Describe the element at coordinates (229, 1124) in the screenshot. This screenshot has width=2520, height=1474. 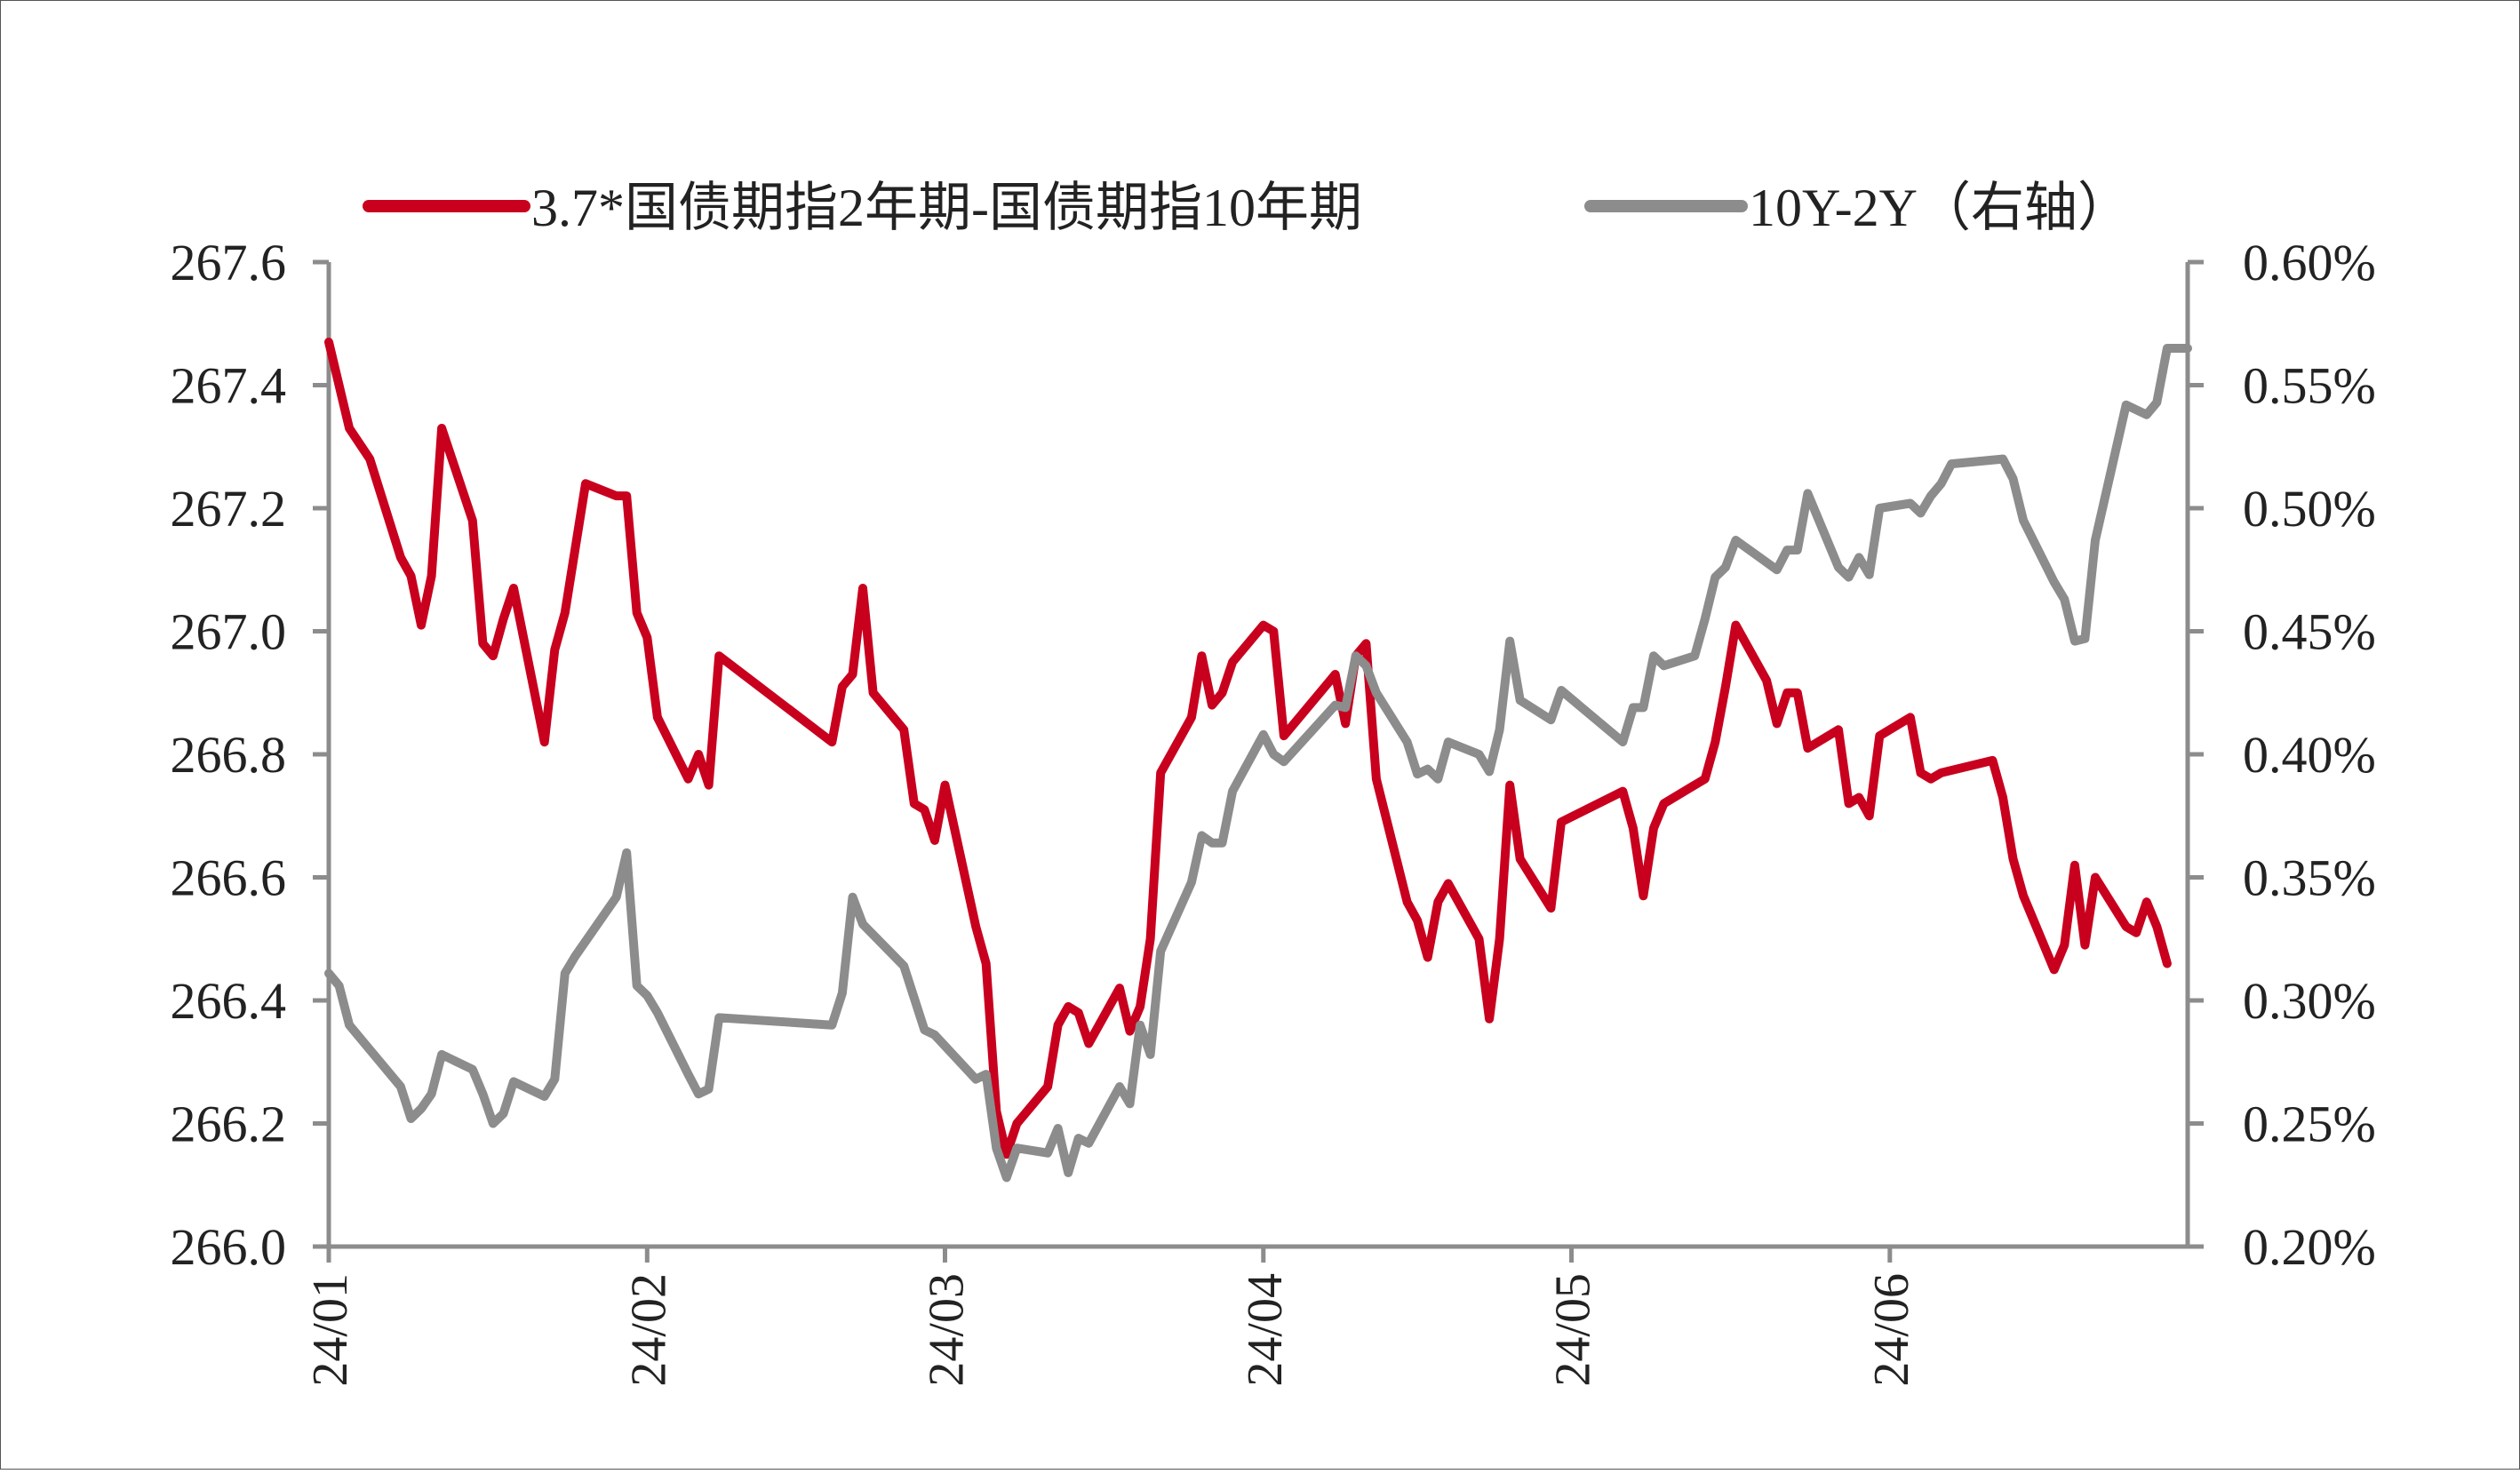
I see `left-tick-label: 266.2` at that location.